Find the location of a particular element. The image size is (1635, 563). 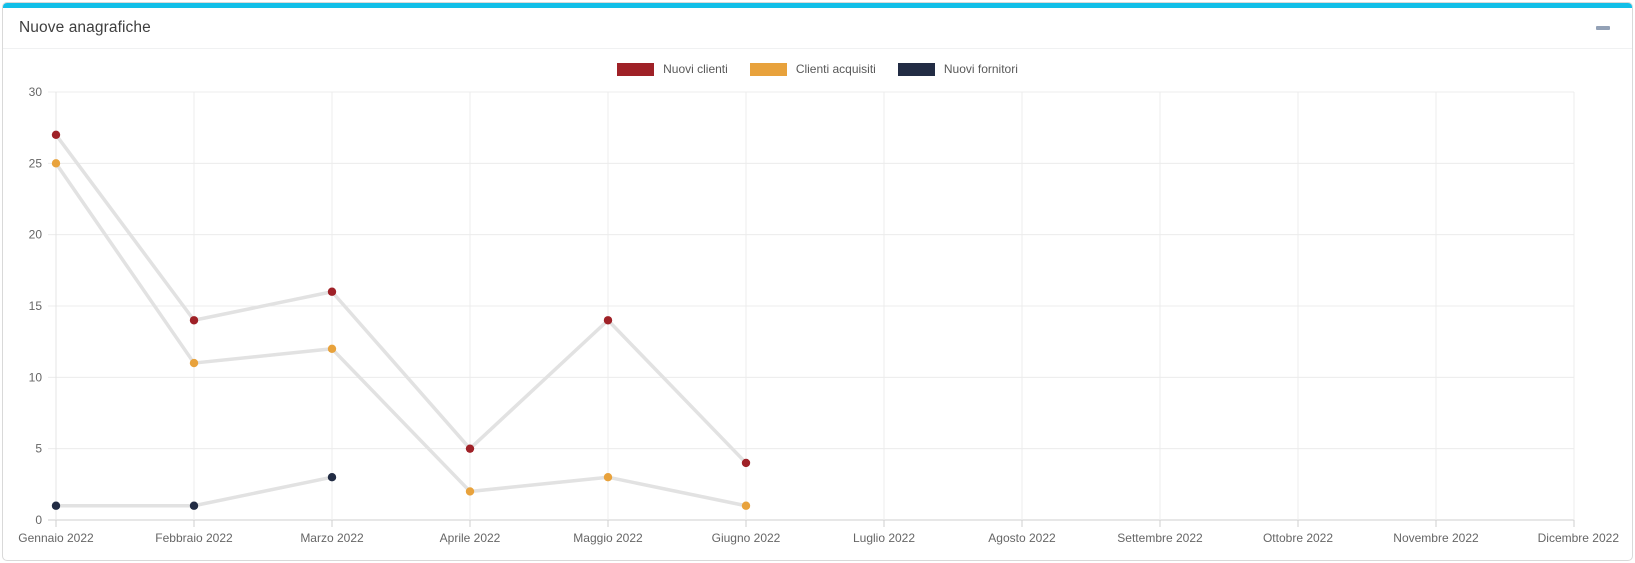

legend-label: Nuovi clienti is located at coordinates (695, 69).